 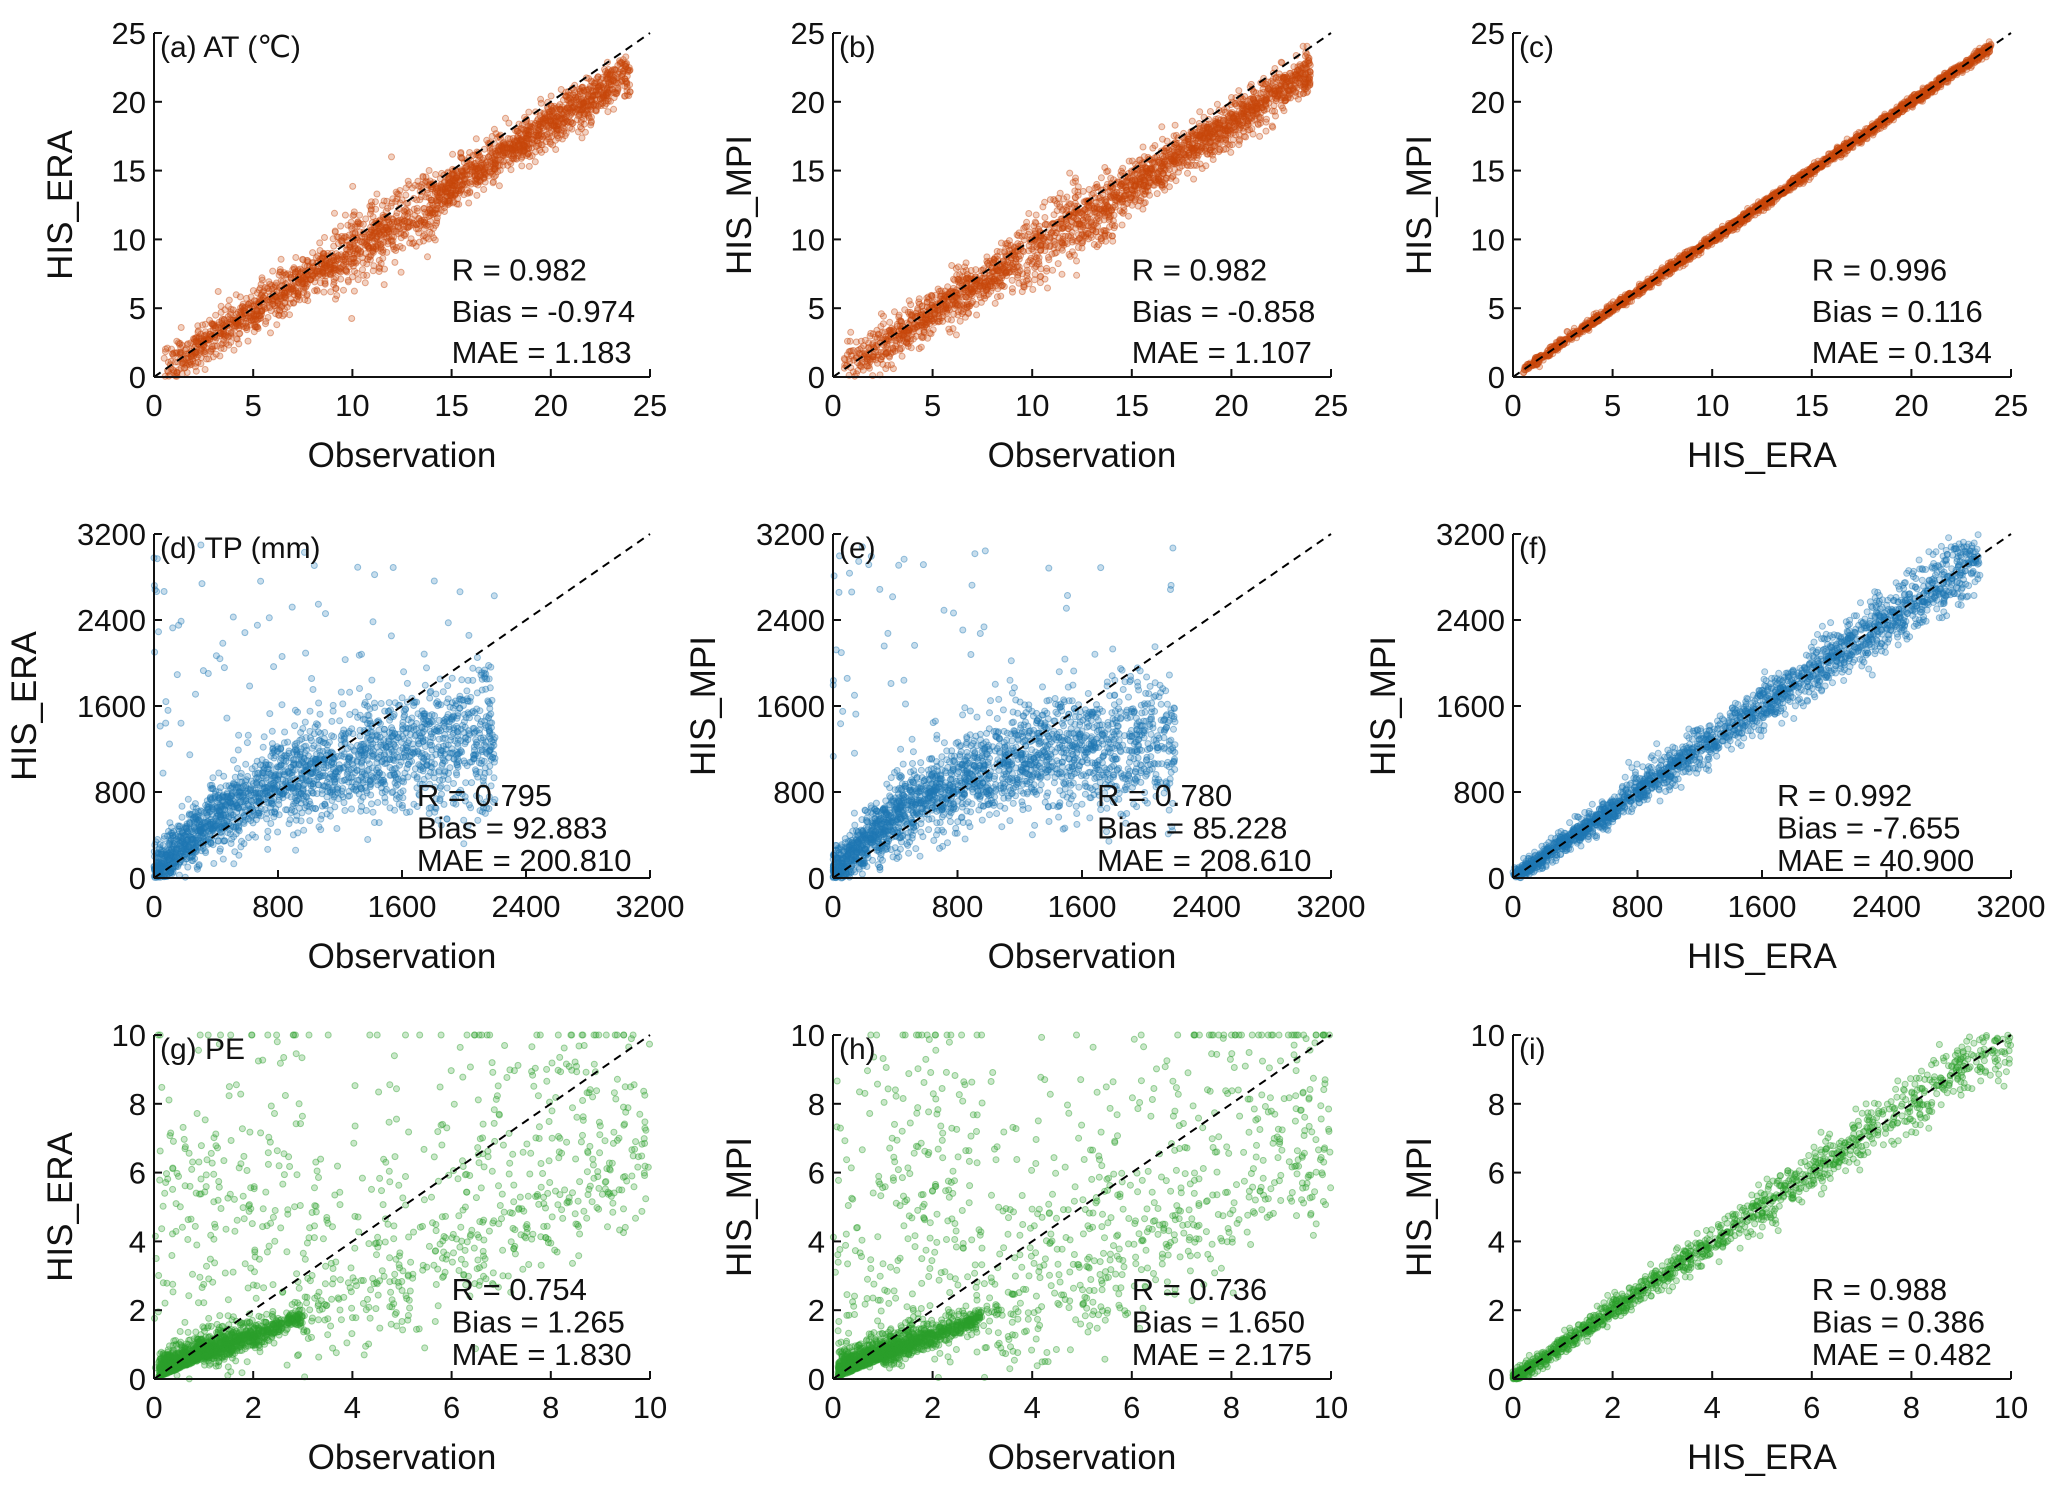 I want to click on stat-text: Bias = -0.858, so click(x=1224, y=311).